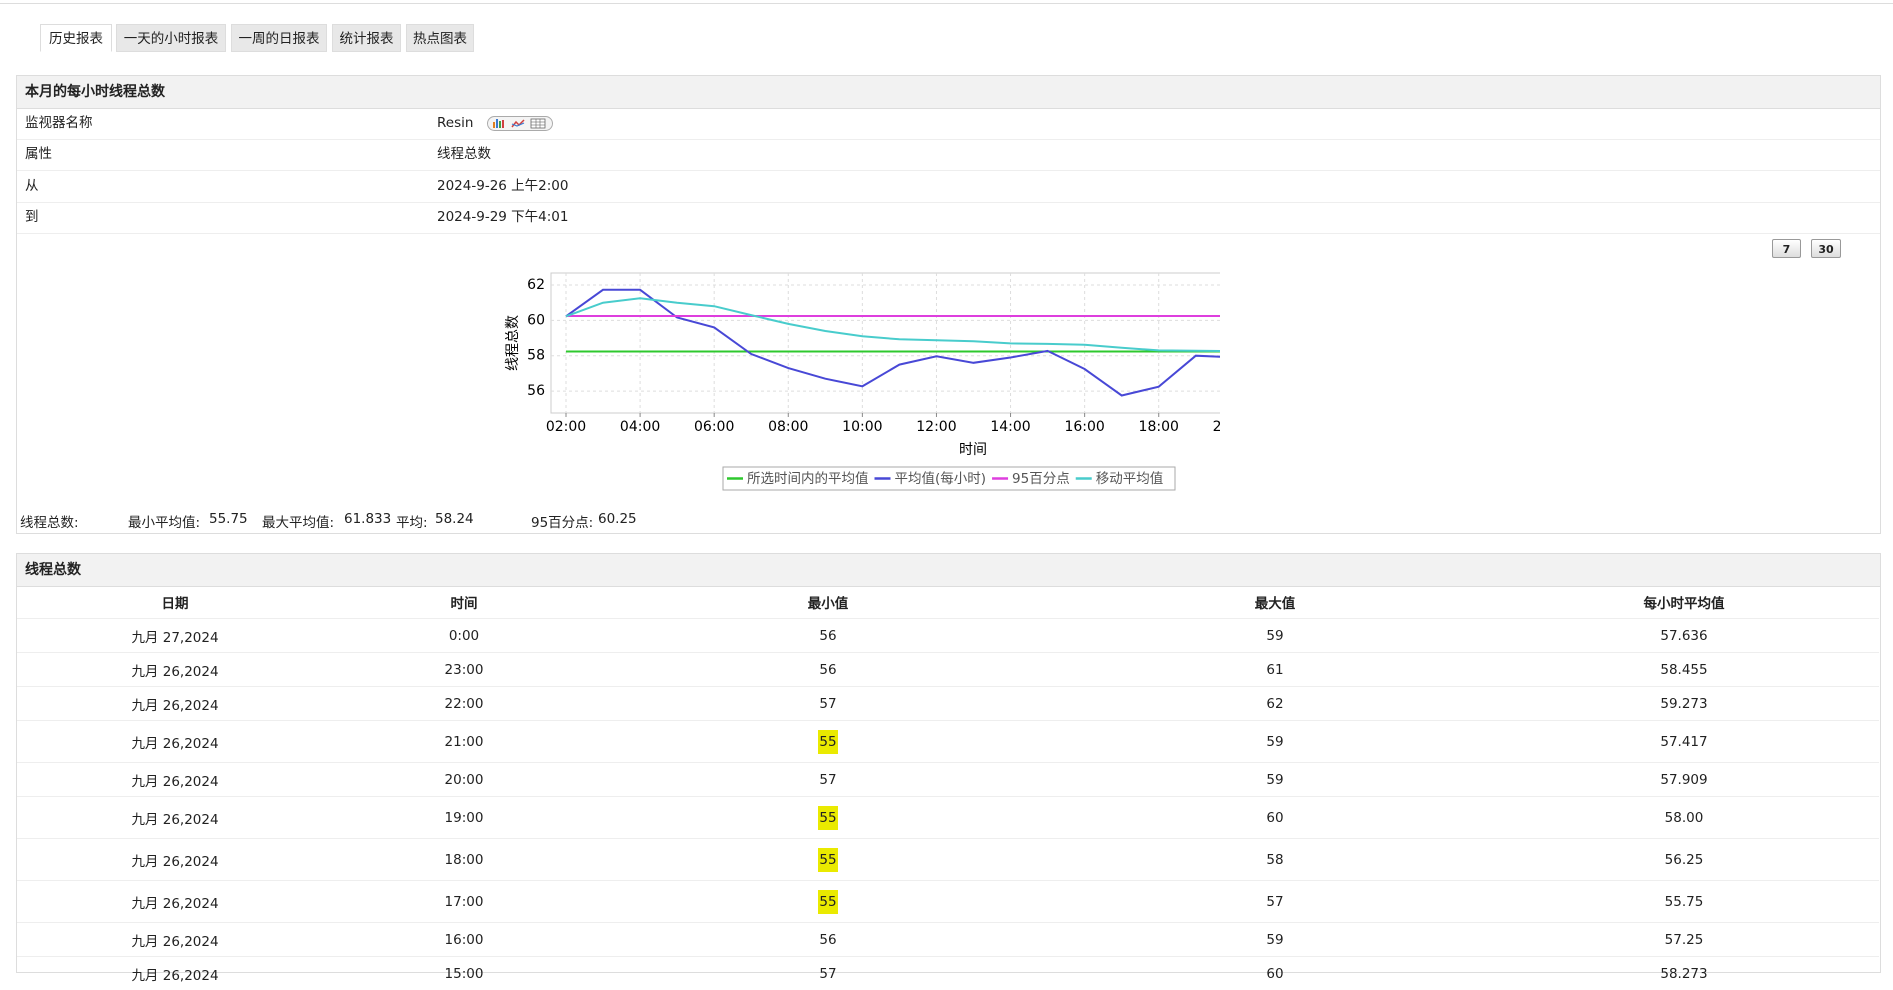 The height and width of the screenshot is (990, 1893). Describe the element at coordinates (1275, 860) in the screenshot. I see `table-cell: 58` at that location.